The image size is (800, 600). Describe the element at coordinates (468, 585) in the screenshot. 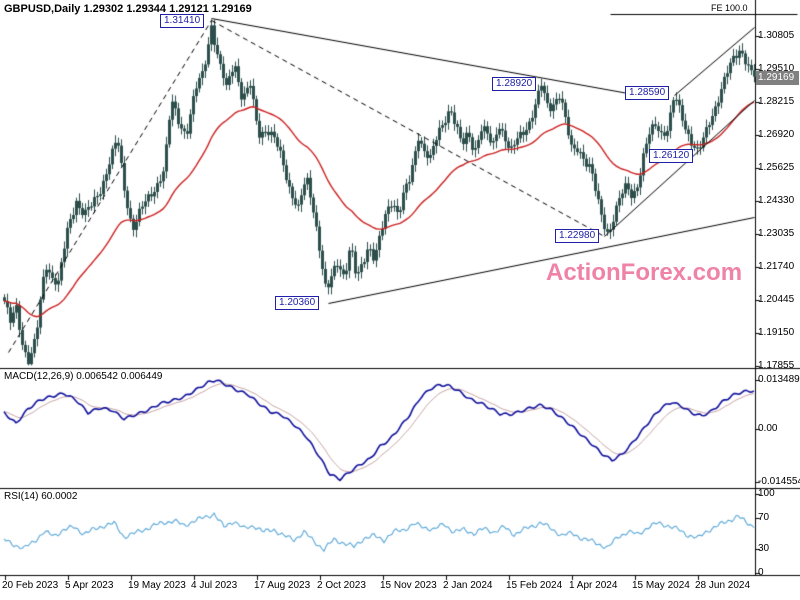

I see `time-axis-label: 2 Jan 2024` at that location.